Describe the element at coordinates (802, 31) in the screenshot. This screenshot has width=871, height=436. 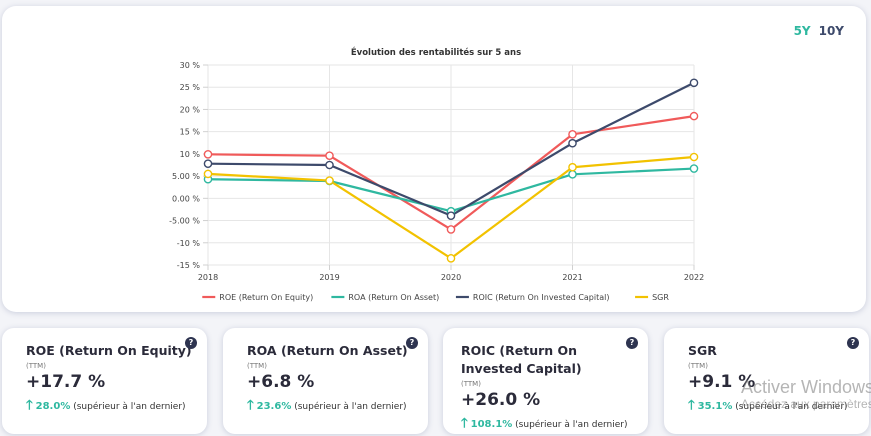
I see `period-5y-button: 5Y` at that location.